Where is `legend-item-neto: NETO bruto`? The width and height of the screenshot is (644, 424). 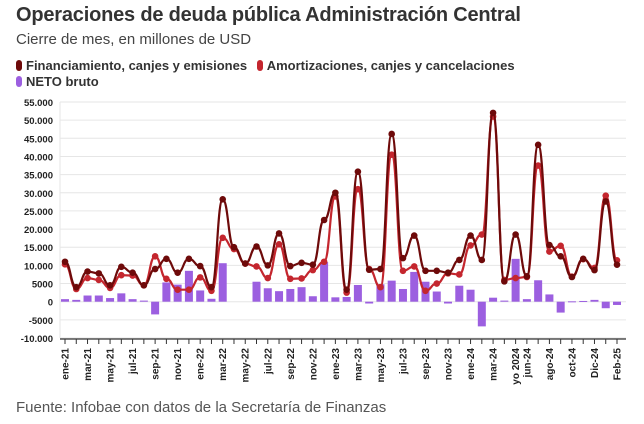 legend-item-neto: NETO bruto is located at coordinates (57, 81).